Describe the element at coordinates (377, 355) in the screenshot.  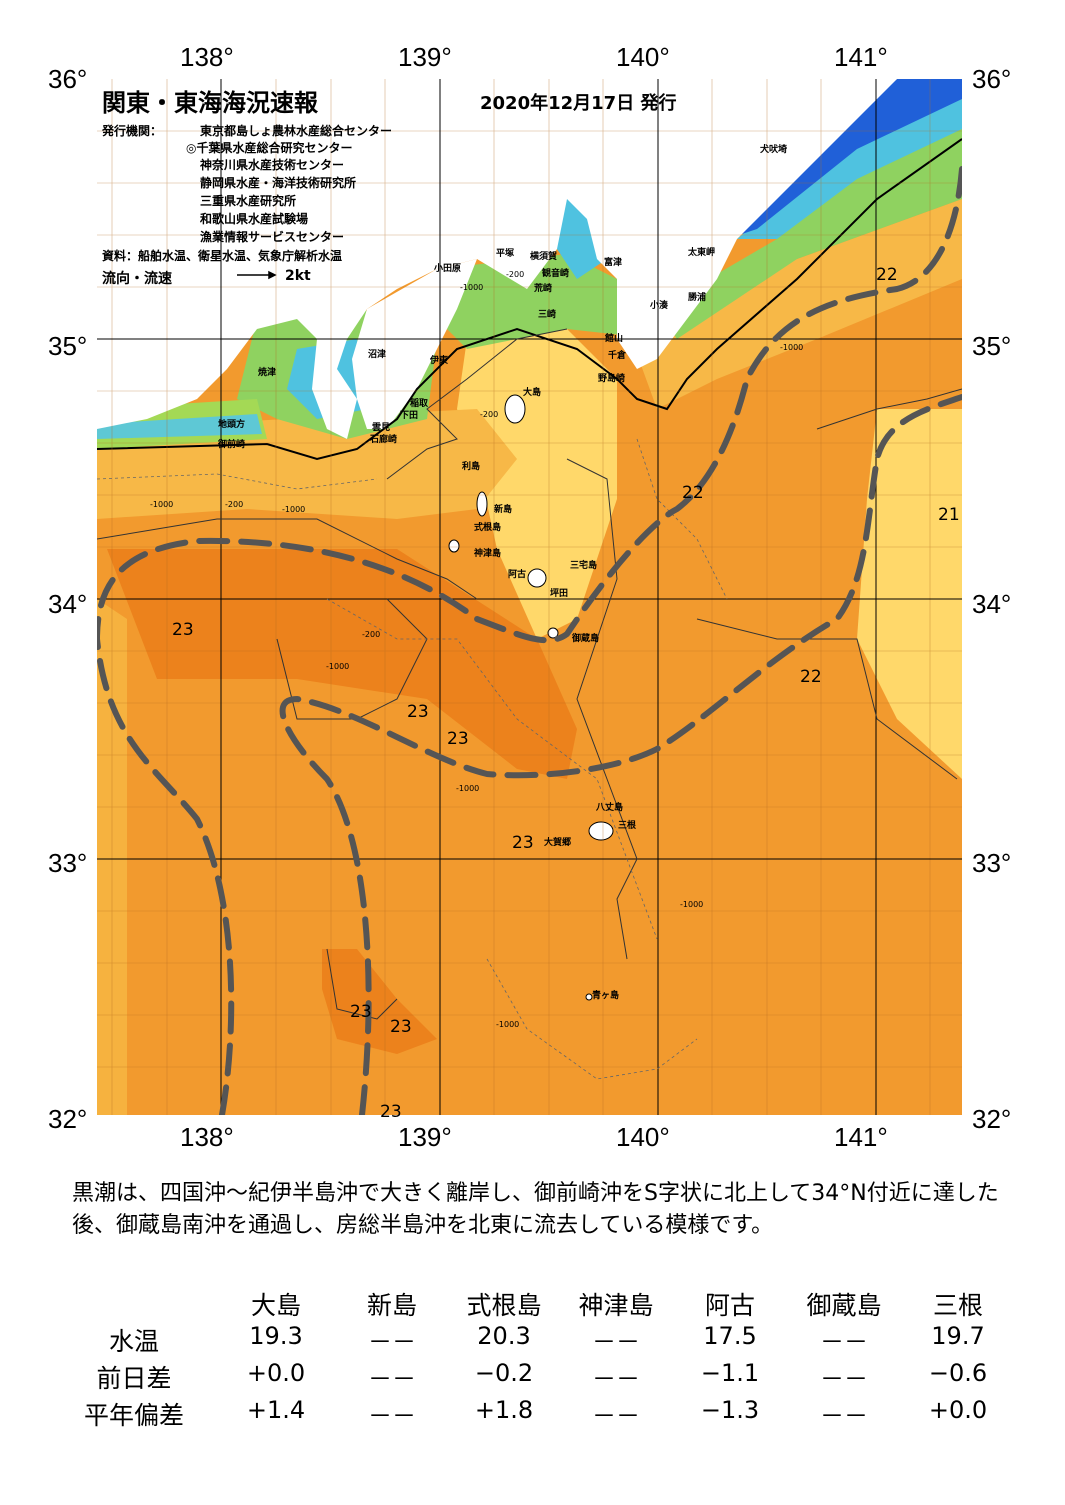
I see `place-numazu: 沼津` at that location.